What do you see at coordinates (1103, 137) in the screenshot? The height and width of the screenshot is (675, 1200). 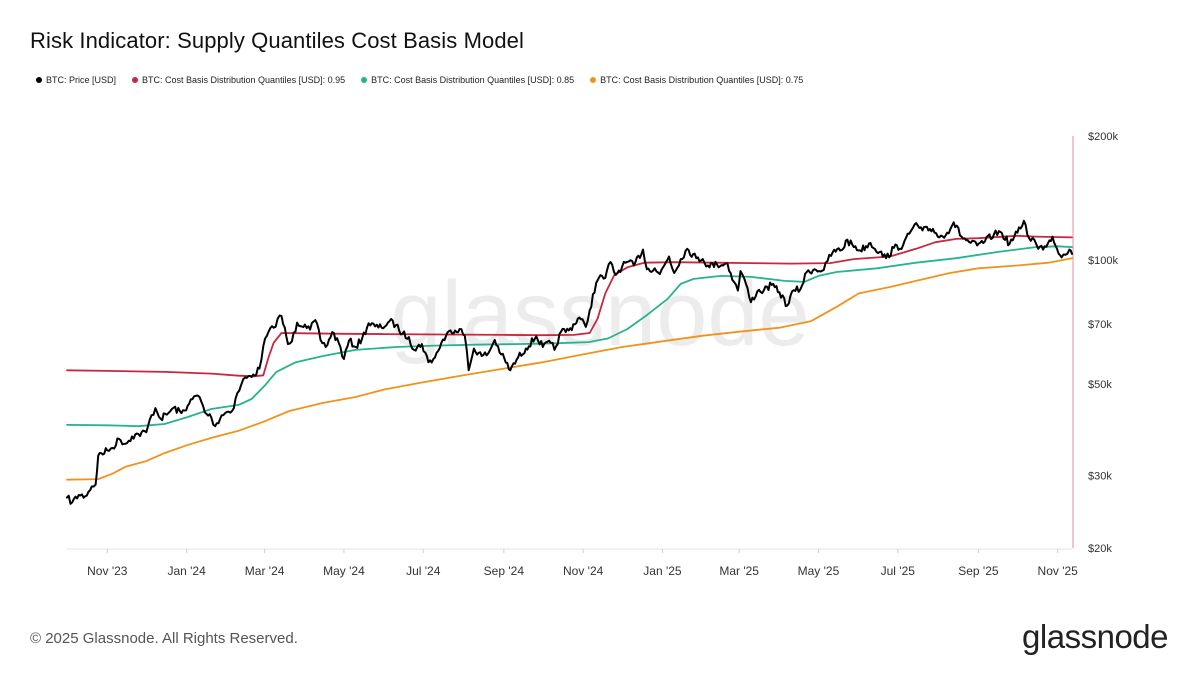 I see `y-tick-label: $200k` at bounding box center [1103, 137].